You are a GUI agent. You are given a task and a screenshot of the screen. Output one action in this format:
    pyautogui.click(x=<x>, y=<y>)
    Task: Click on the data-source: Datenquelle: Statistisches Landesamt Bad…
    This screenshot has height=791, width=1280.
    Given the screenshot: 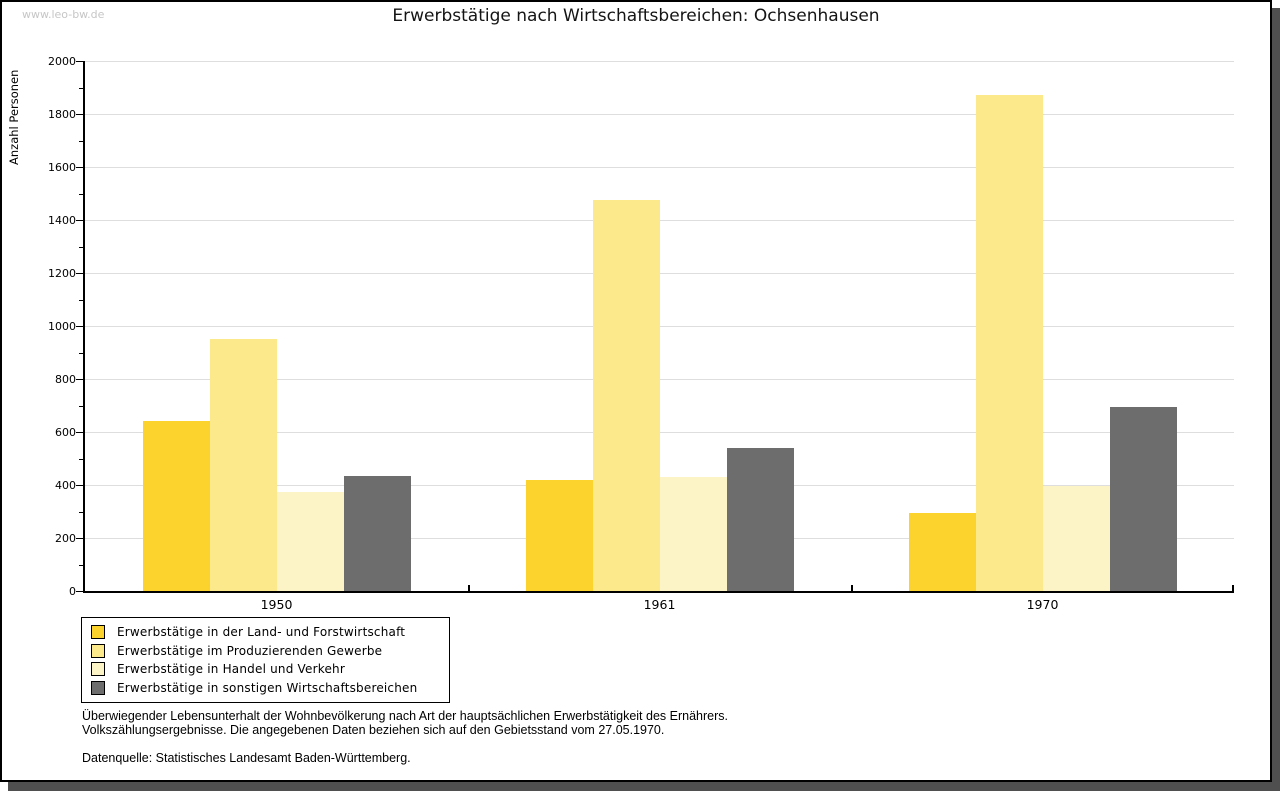 What is the action you would take?
    pyautogui.click(x=246, y=758)
    